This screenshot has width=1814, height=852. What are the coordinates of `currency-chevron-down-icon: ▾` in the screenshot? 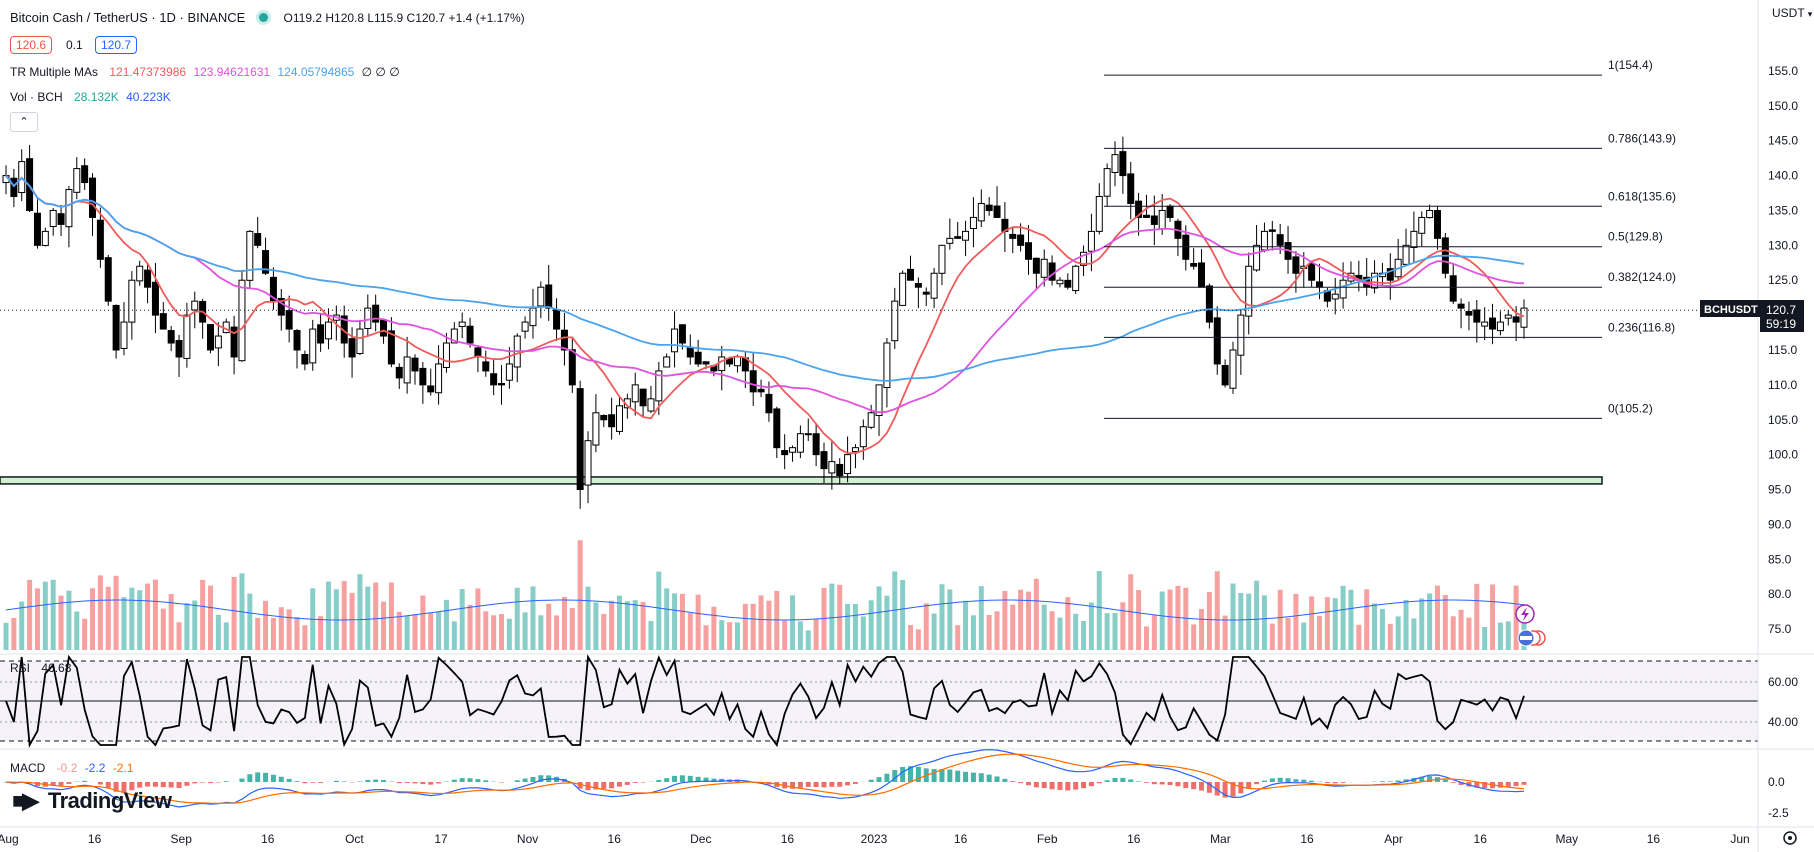 It's located at (1810, 14).